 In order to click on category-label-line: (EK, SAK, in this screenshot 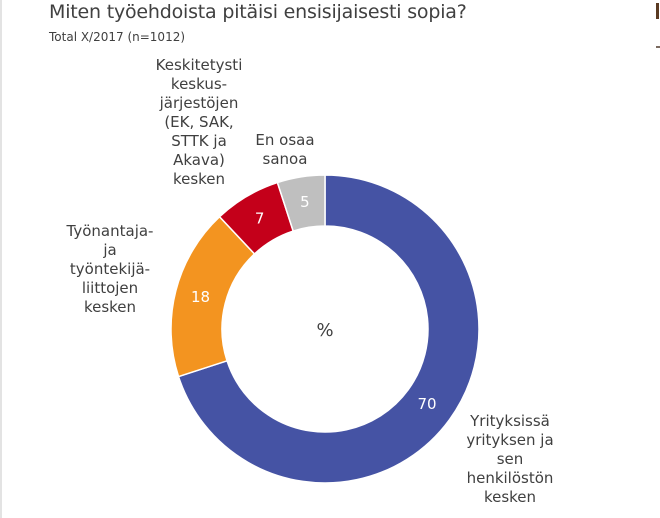, I will do `click(199, 122)`.